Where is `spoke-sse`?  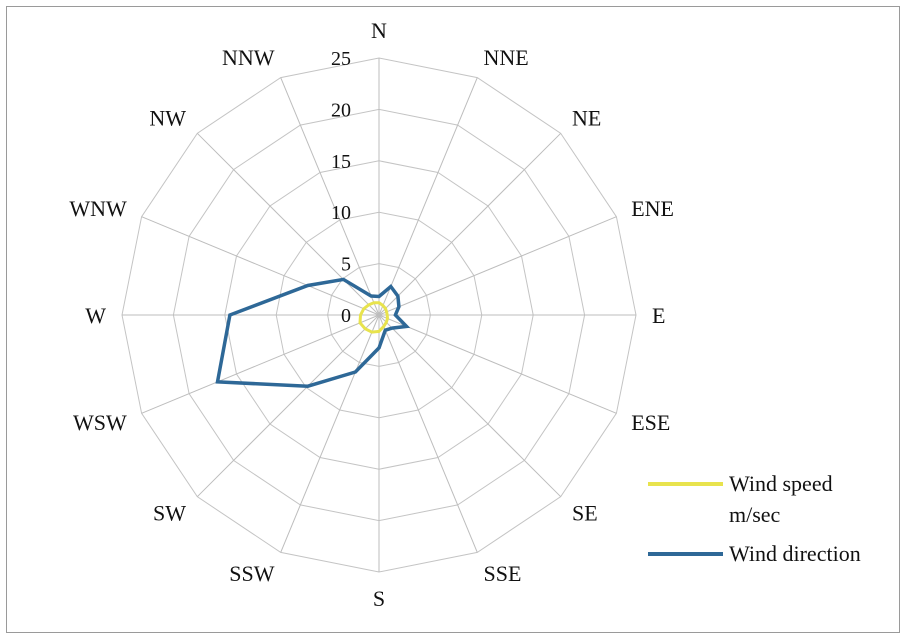
spoke-sse is located at coordinates (428, 433).